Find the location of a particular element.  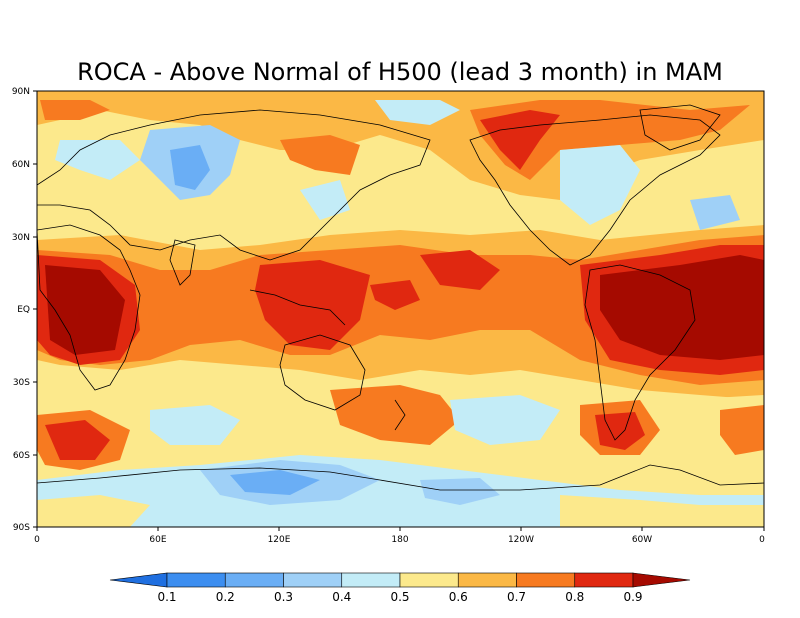

lat-tick-label: EQ is located at coordinates (23, 310).